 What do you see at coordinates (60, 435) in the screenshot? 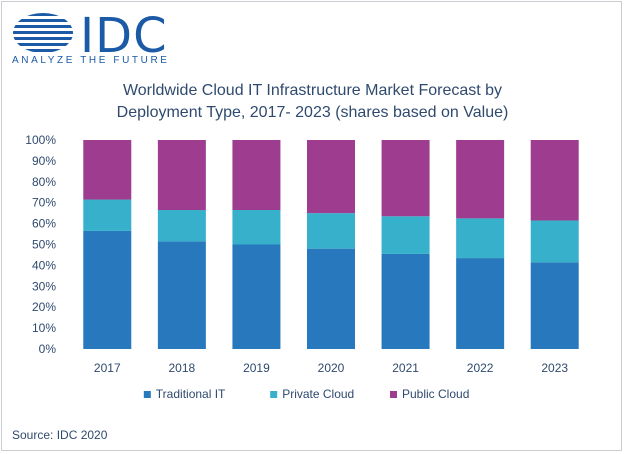
I see `source-note: Source: IDC 2020` at bounding box center [60, 435].